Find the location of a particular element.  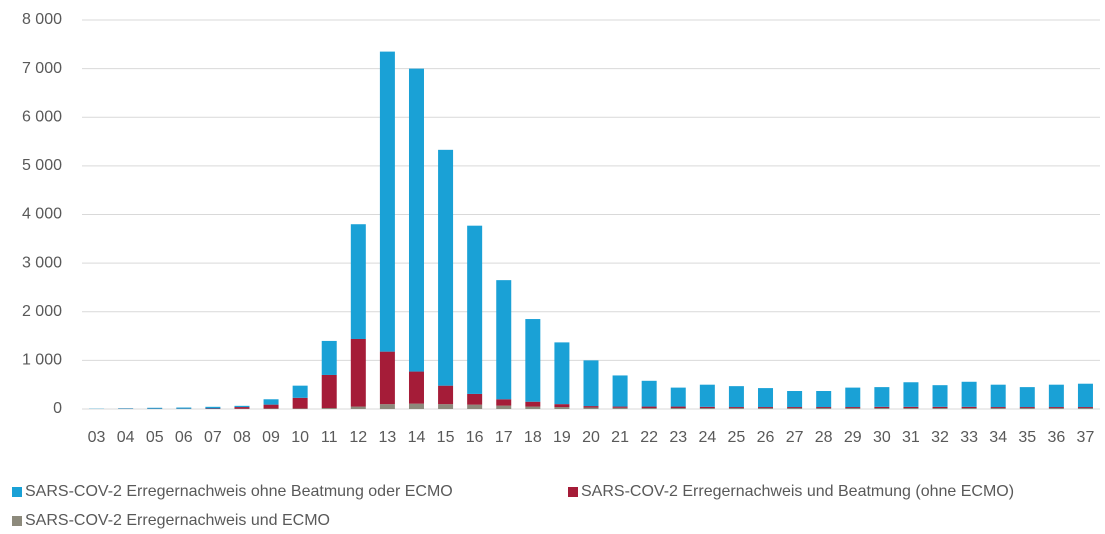

y-tick-label: 8 000 is located at coordinates (42, 19).